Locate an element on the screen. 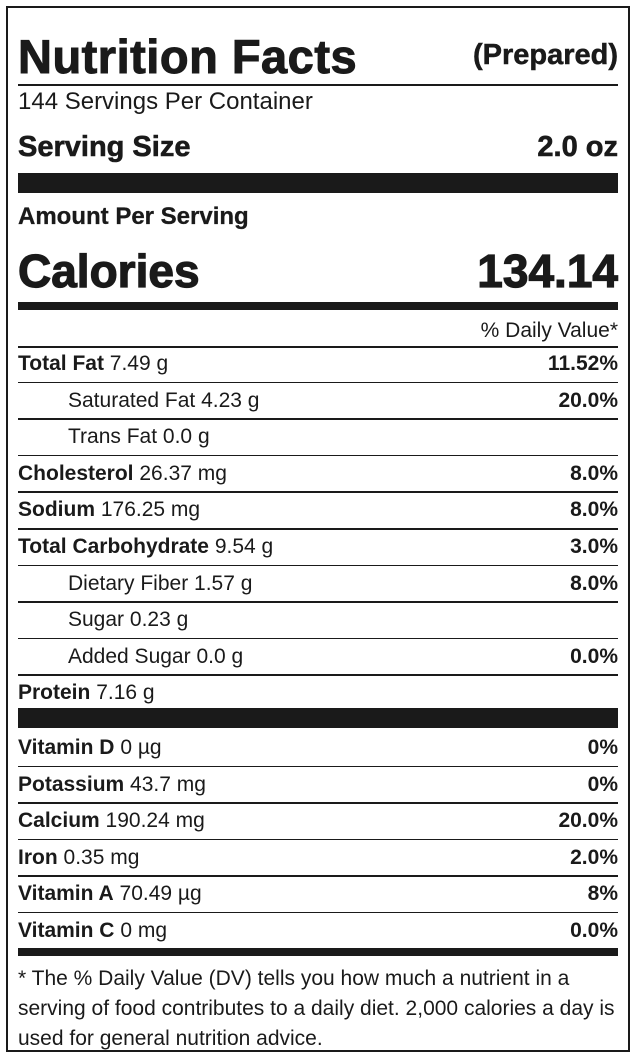  nutrient-info: Vitamin C 0 mg is located at coordinates (92, 931).